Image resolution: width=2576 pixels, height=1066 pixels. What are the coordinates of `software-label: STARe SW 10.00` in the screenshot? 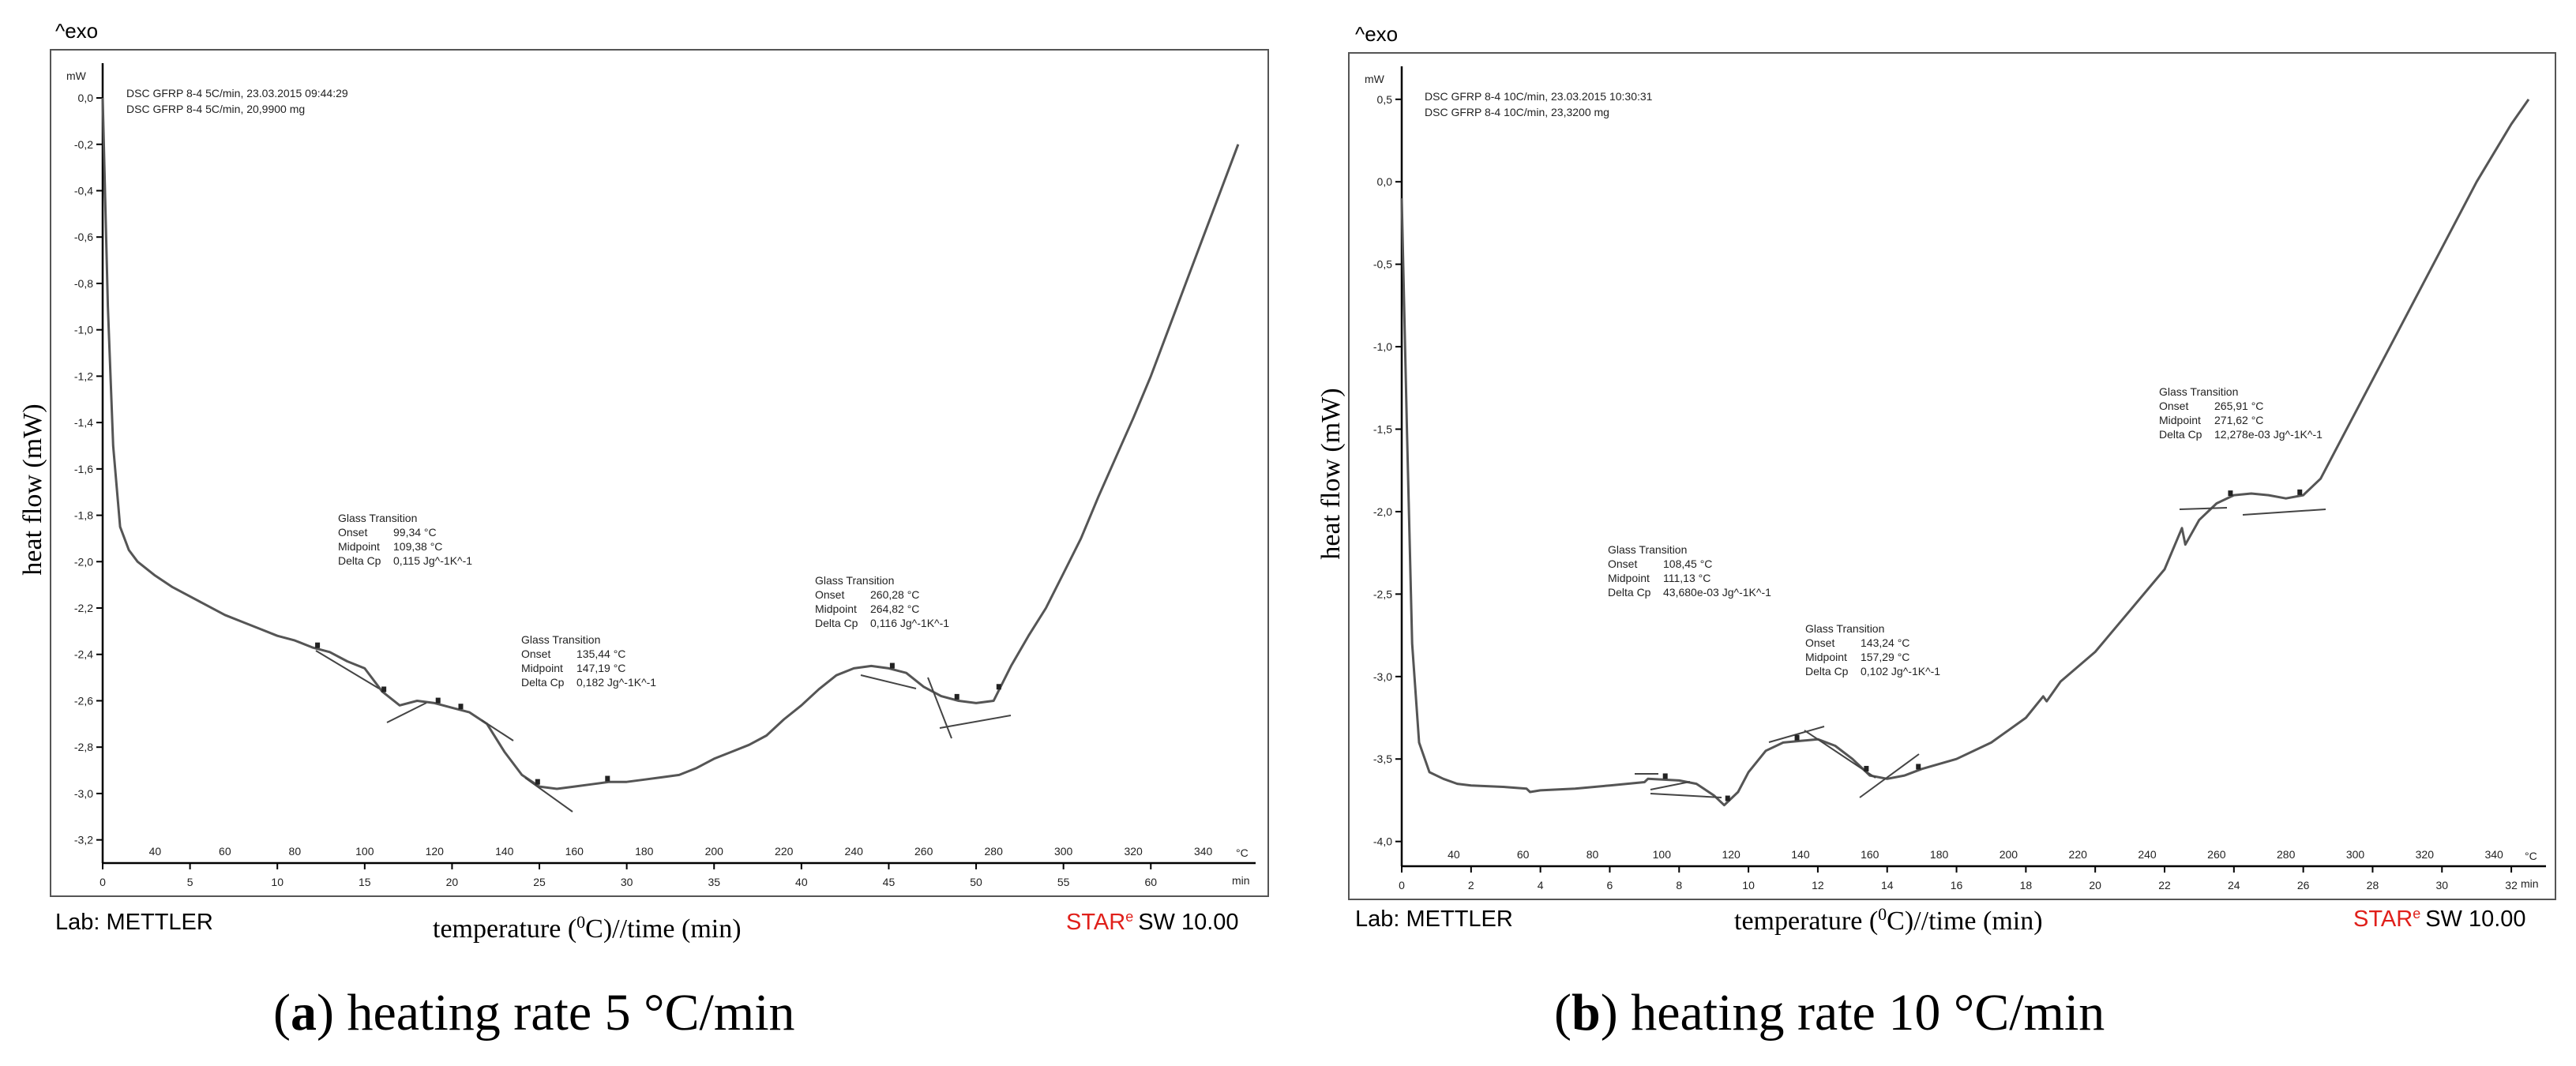 It's located at (2439, 919).